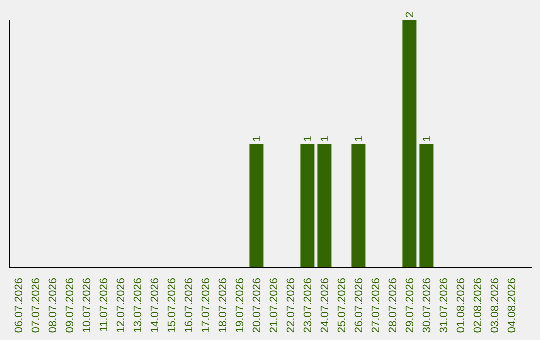 This screenshot has height=340, width=540. Describe the element at coordinates (376, 306) in the screenshot. I see `x-tick-label: 27.07.2026` at that location.